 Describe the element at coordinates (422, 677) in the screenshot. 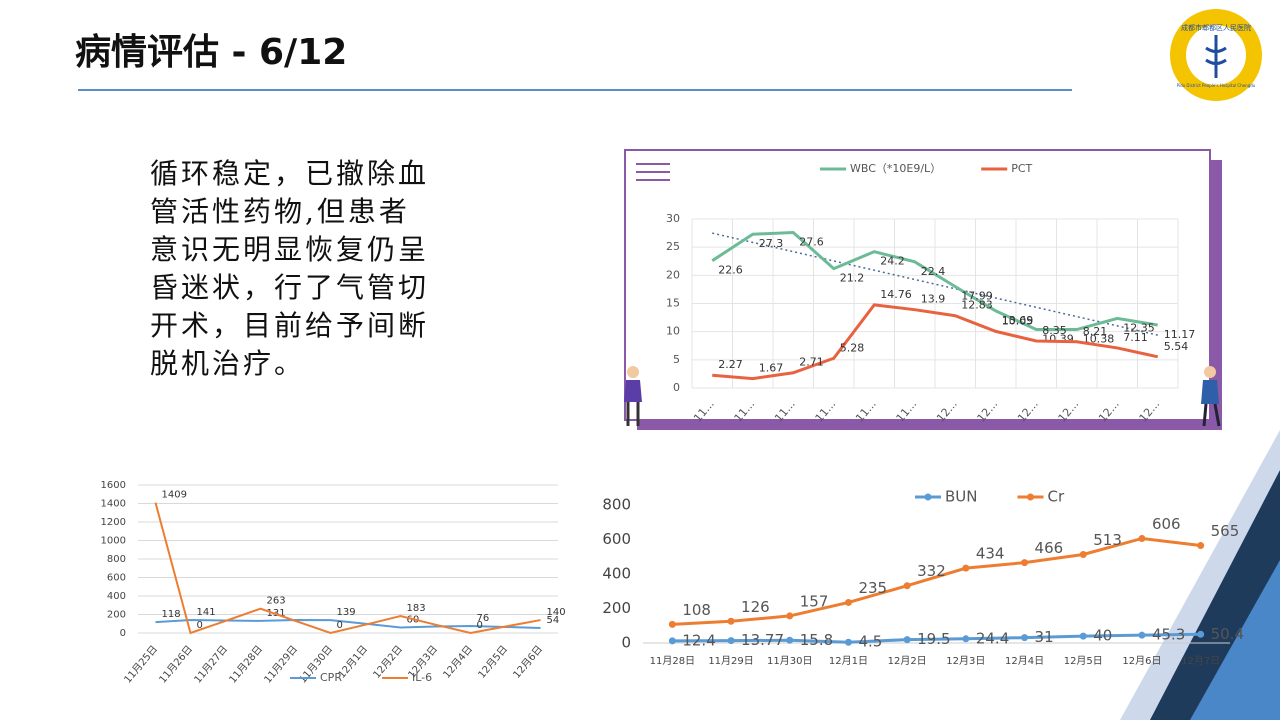

I see `legend-label: IL-6` at that location.